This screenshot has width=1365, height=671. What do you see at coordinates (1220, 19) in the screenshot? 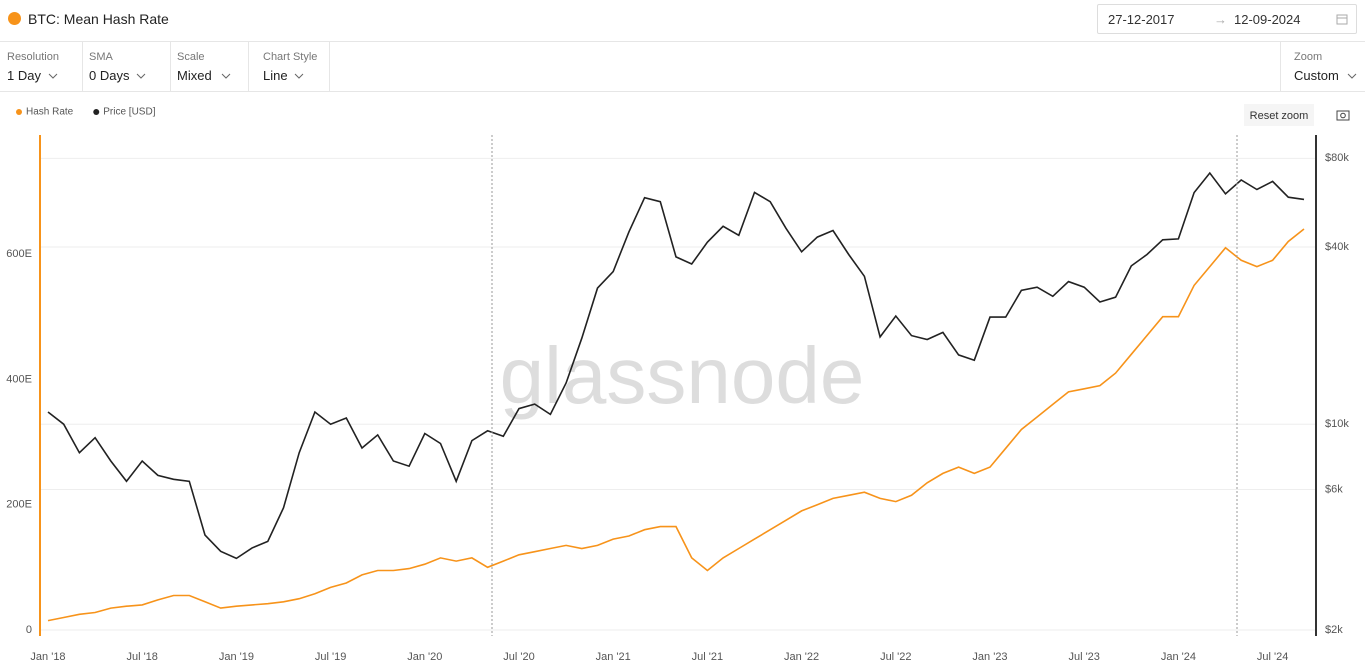
I see `arrow: →` at bounding box center [1220, 19].